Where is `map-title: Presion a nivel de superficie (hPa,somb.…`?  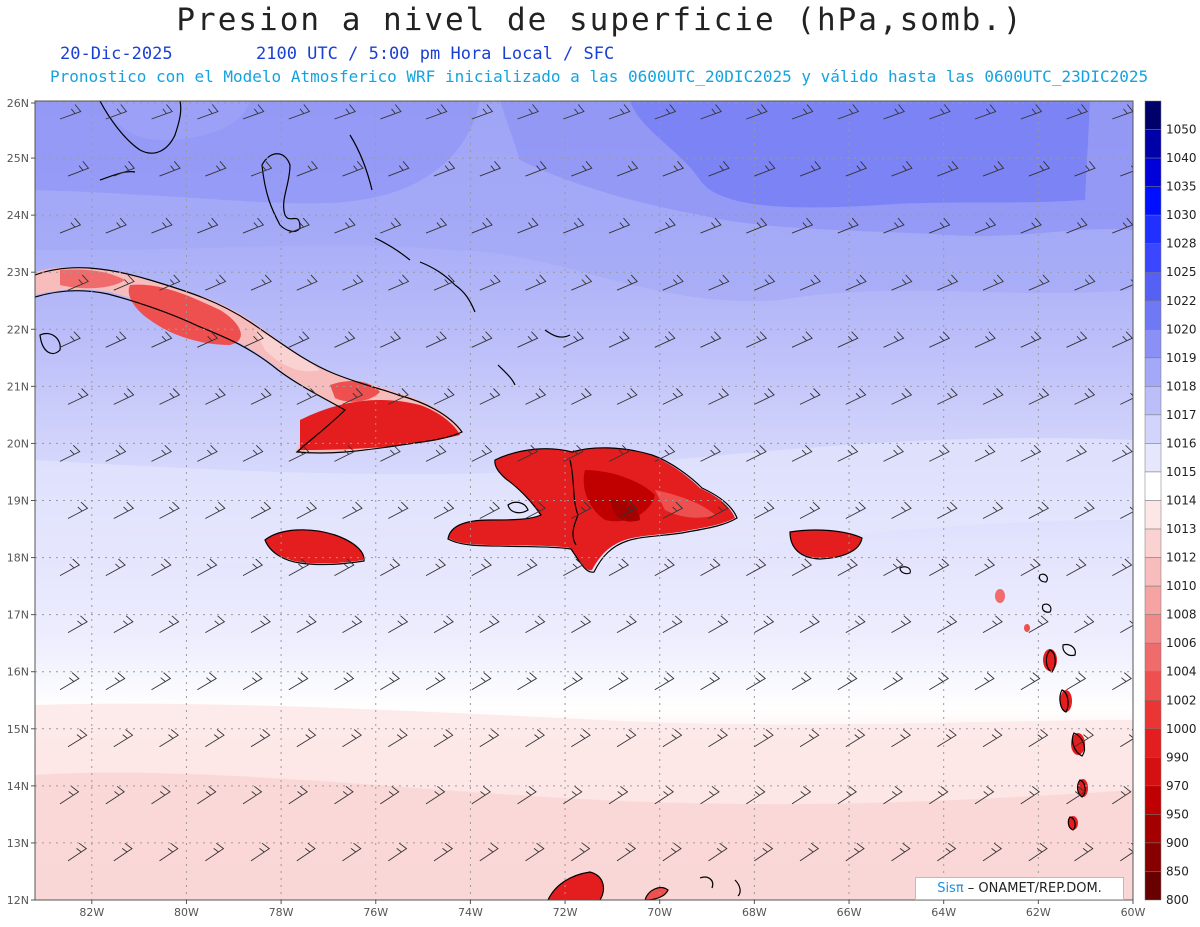 map-title: Presion a nivel de superficie (hPa,somb.… is located at coordinates (600, 20).